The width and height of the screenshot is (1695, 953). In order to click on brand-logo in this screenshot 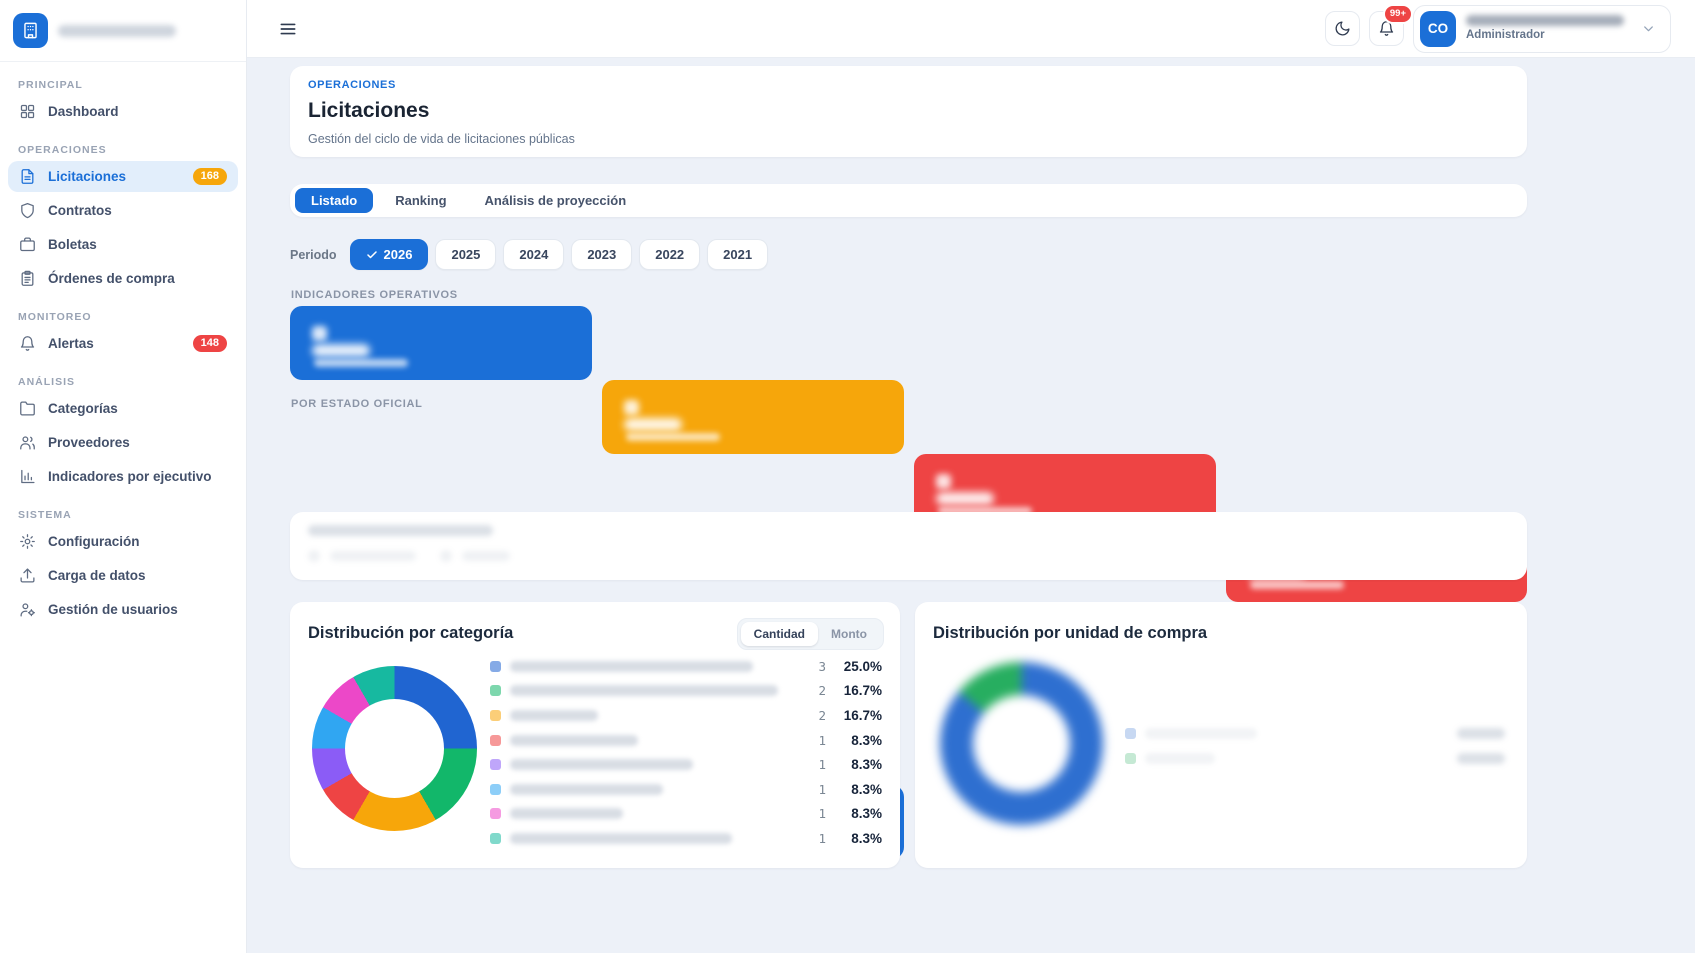, I will do `click(30, 30)`.